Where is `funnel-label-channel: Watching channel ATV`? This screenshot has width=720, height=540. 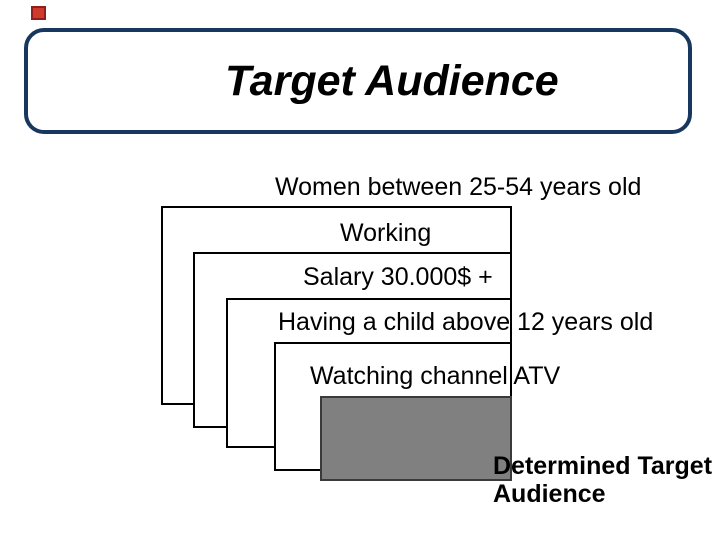
funnel-label-channel: Watching channel ATV is located at coordinates (435, 376).